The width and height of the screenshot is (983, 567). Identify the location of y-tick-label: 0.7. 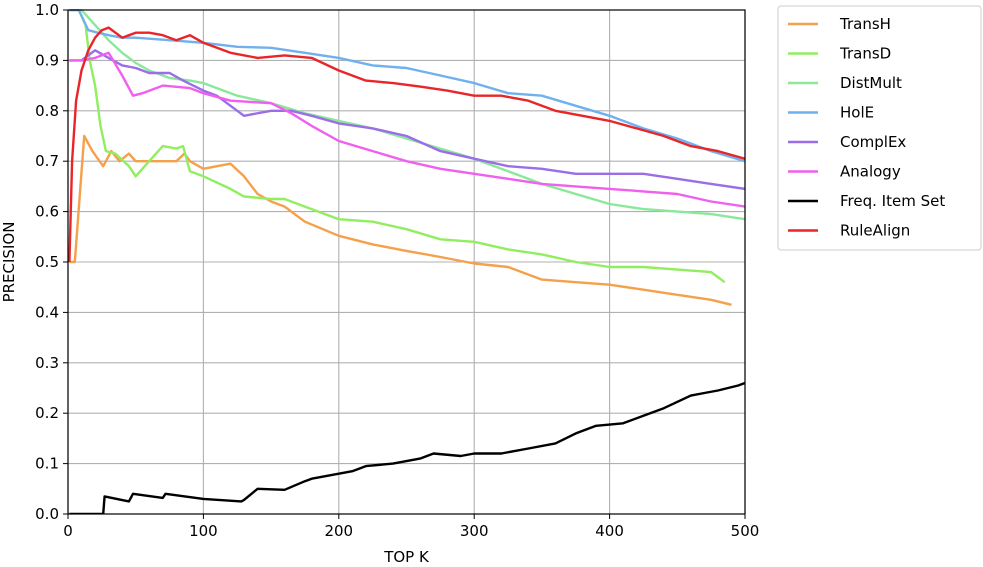
(47, 161).